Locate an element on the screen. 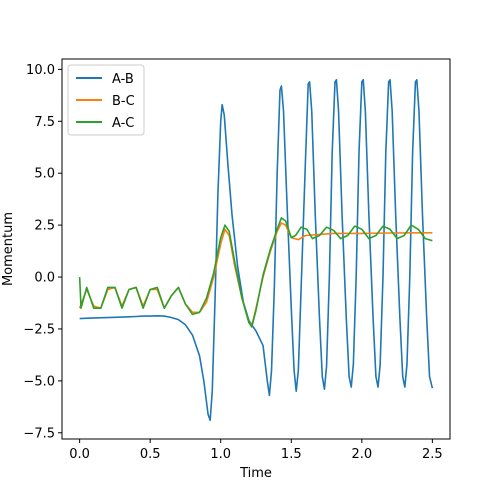 This screenshot has width=500, height=492. y-tick-label: −5.0 is located at coordinates (39, 381).